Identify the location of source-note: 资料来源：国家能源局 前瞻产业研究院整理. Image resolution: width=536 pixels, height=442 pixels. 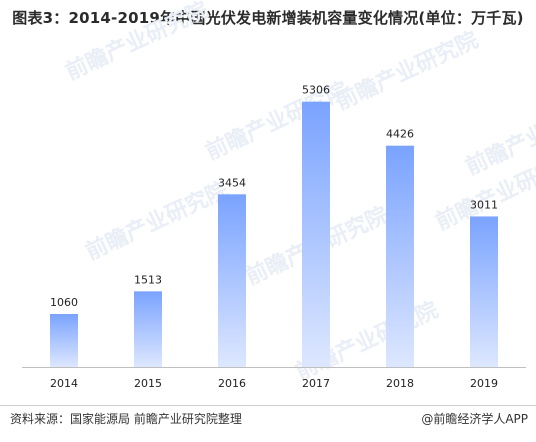
(126, 419).